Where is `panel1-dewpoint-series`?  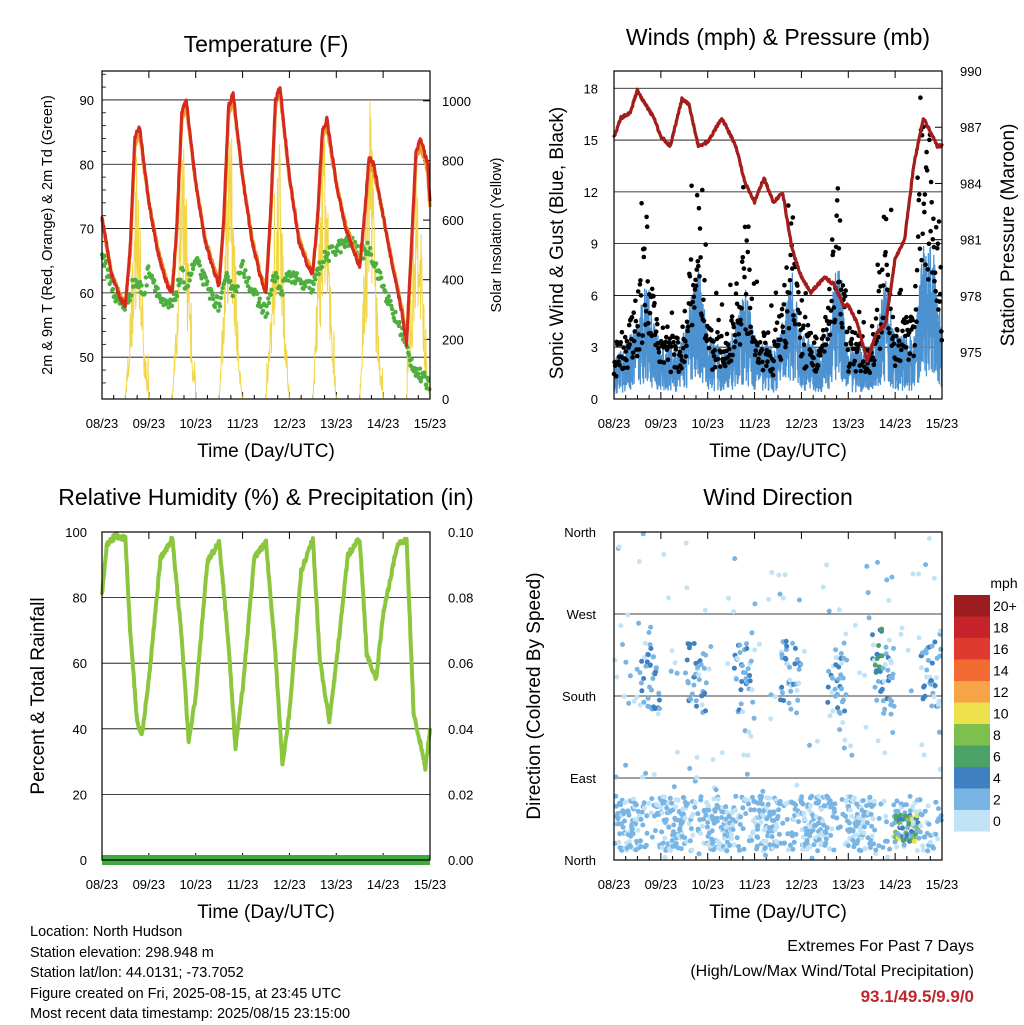
panel1-dewpoint-series is located at coordinates (265, 313).